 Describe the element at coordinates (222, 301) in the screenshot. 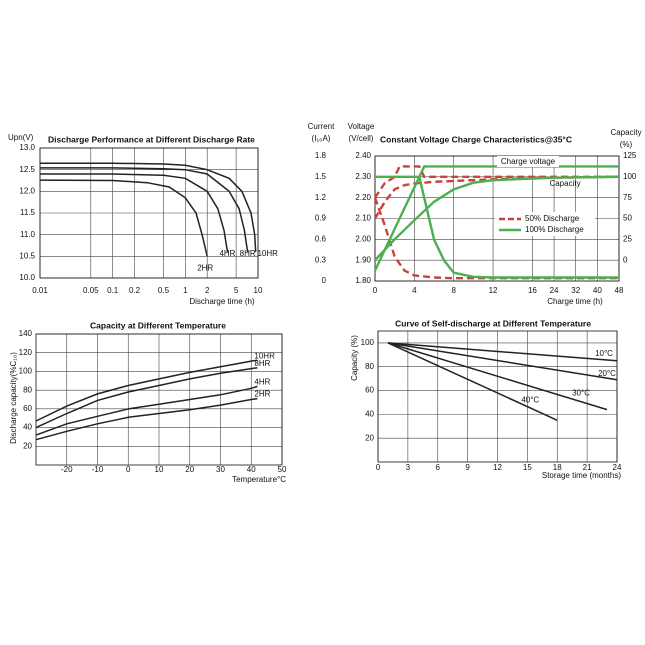

I see `x-axis-label: Discharge time (h)` at that location.